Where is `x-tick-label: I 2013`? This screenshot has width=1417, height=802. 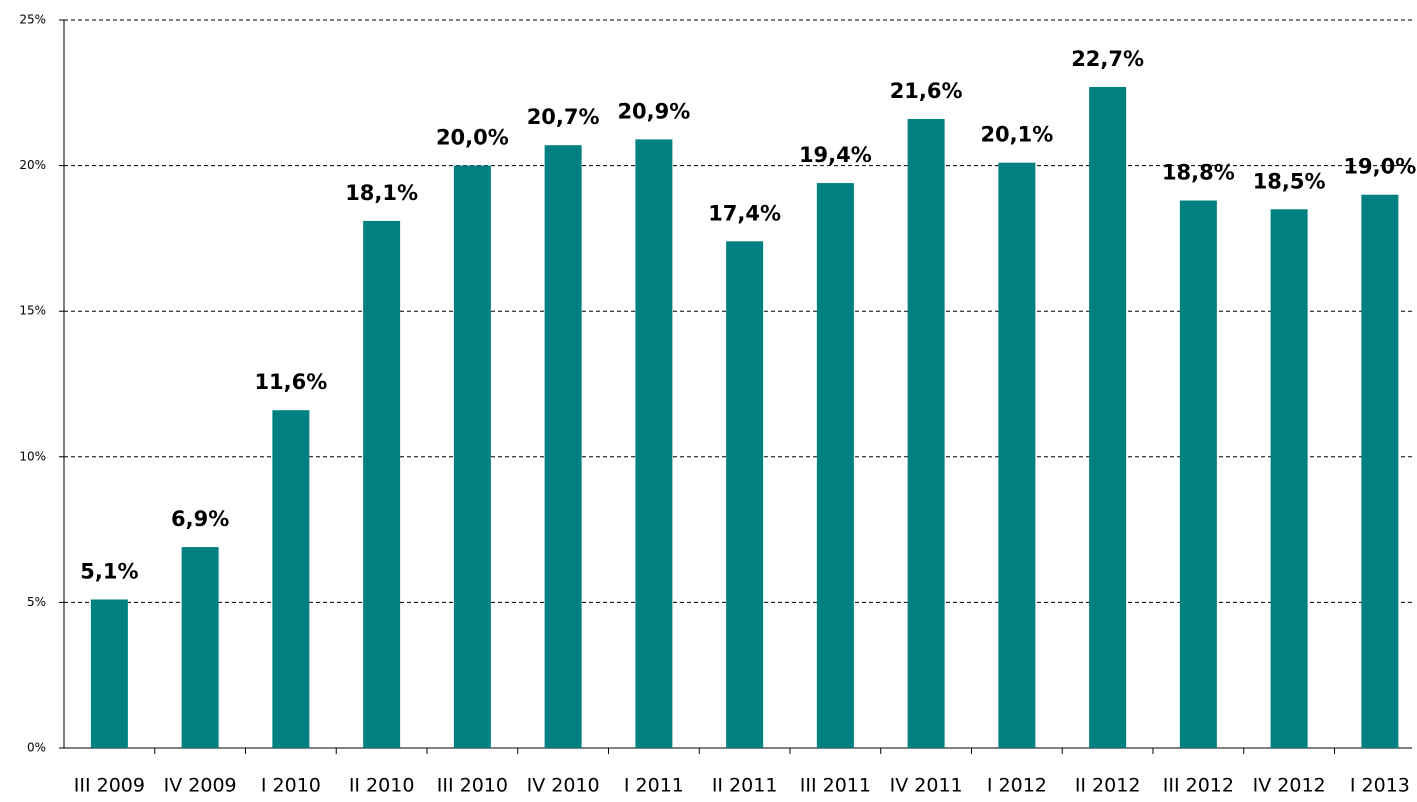
x-tick-label: I 2013 is located at coordinates (1380, 786).